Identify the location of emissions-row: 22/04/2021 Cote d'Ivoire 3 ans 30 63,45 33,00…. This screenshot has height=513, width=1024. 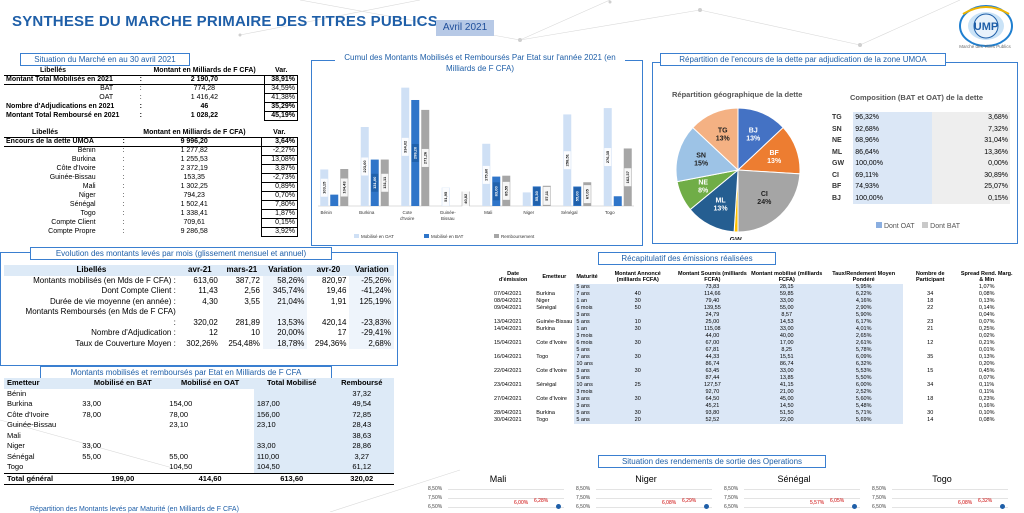
(754, 371).